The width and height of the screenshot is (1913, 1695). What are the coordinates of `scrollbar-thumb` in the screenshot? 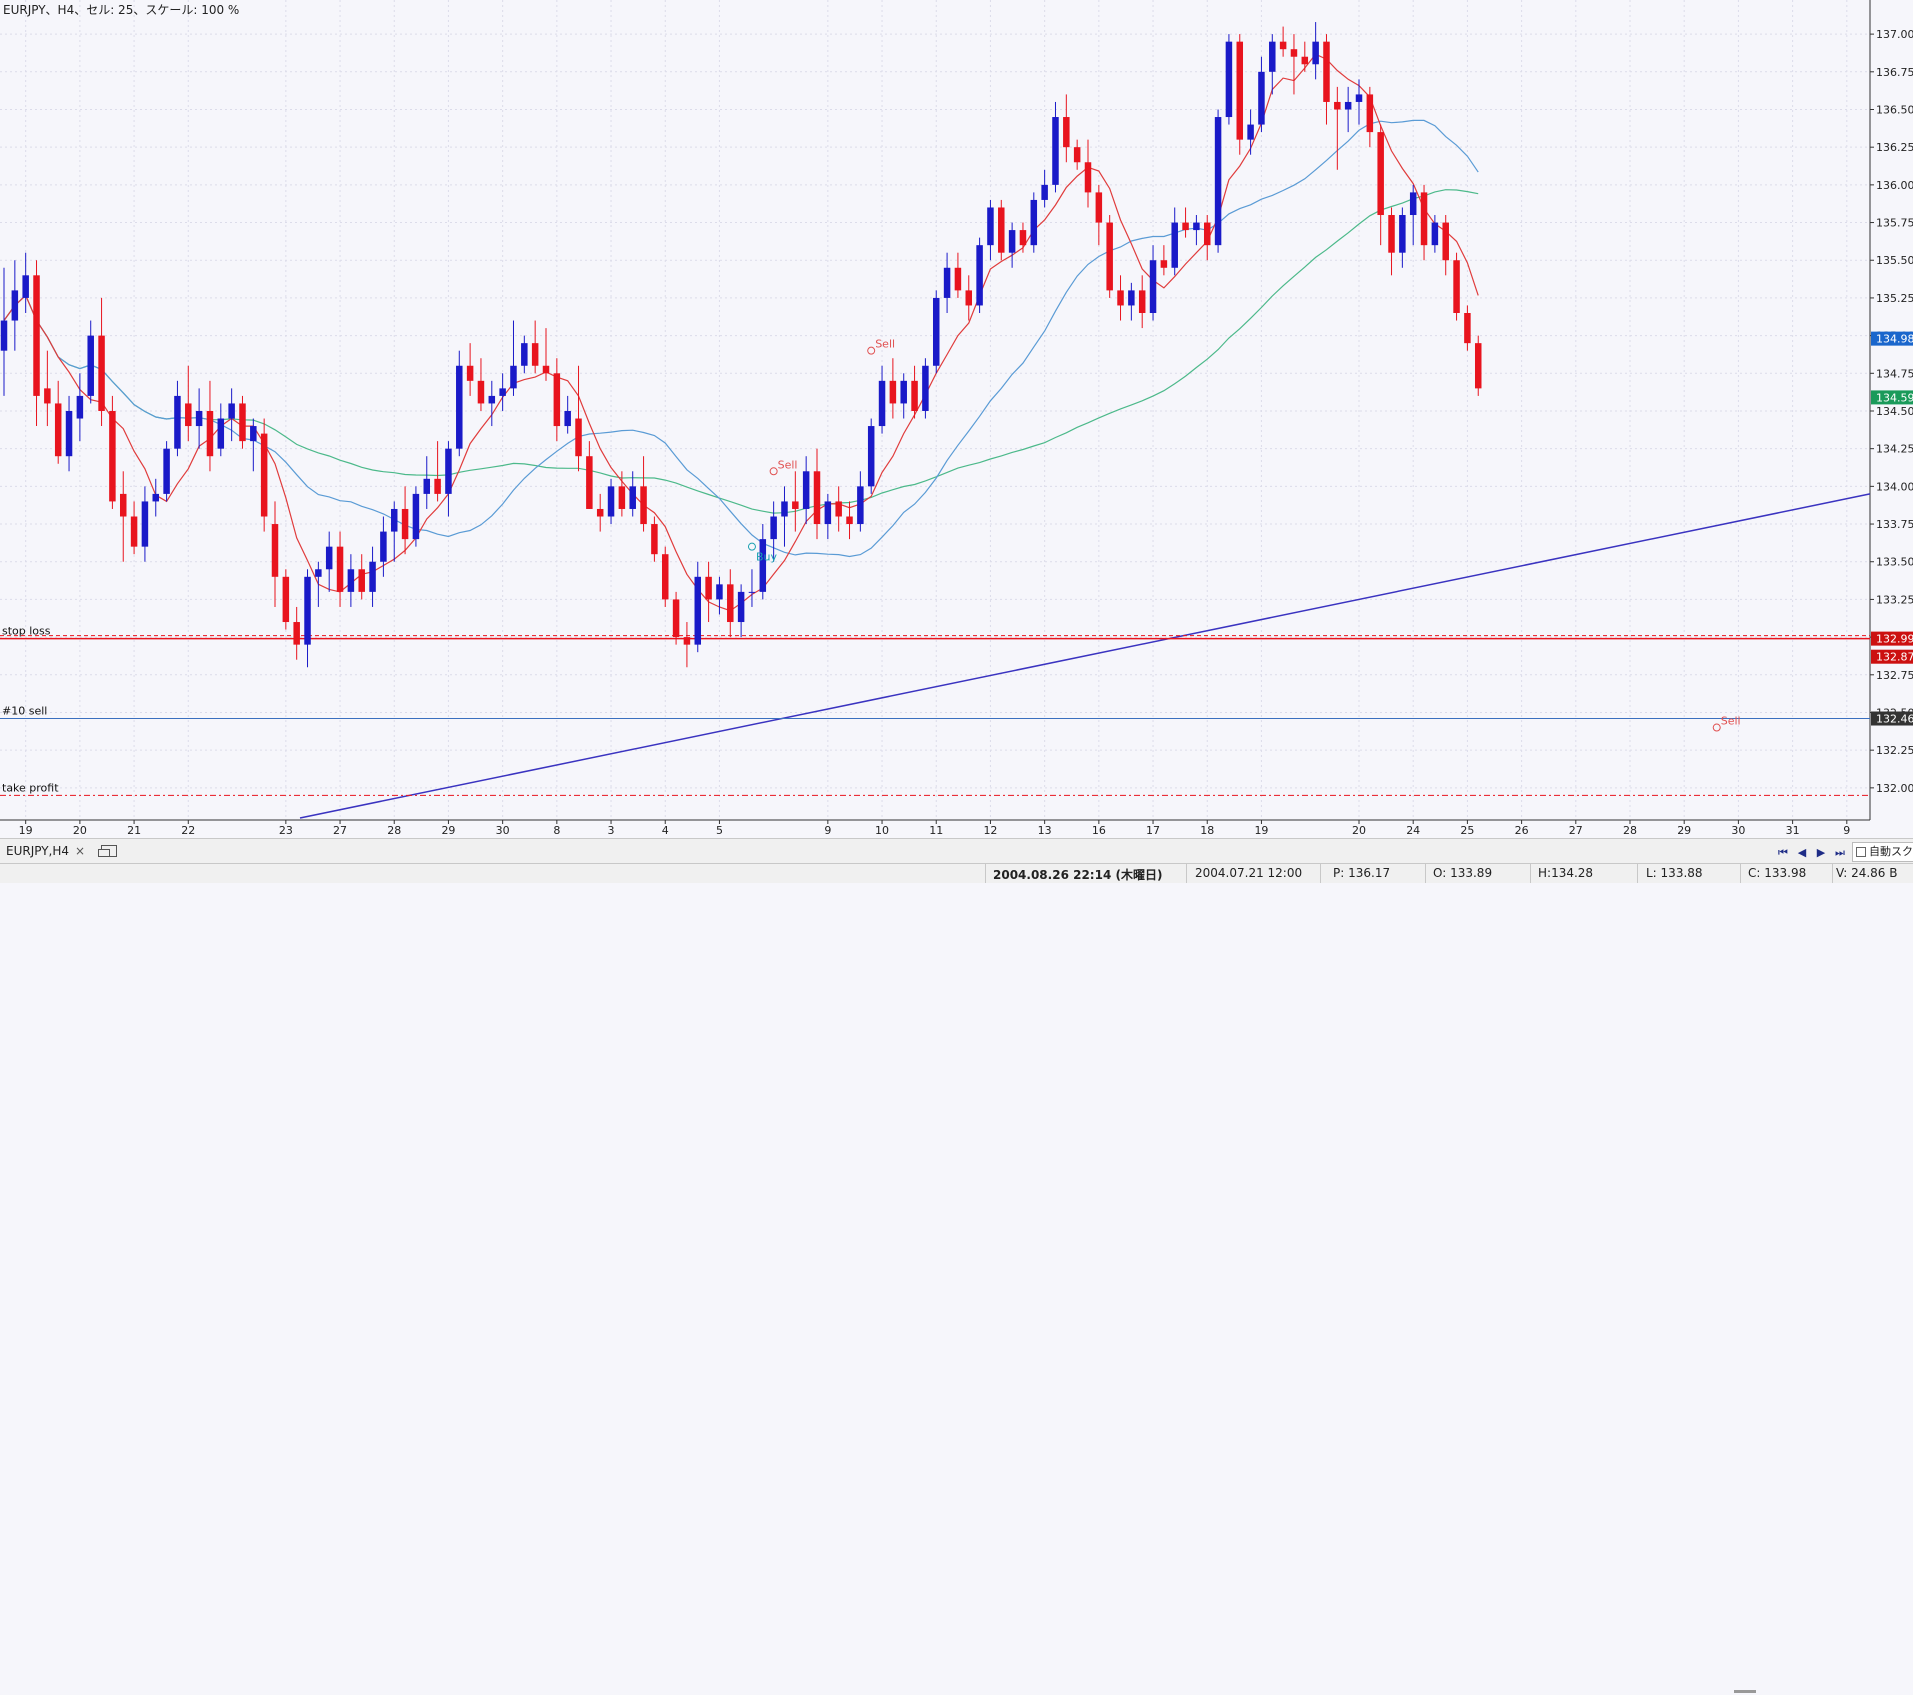 It's located at (1745, 1691).